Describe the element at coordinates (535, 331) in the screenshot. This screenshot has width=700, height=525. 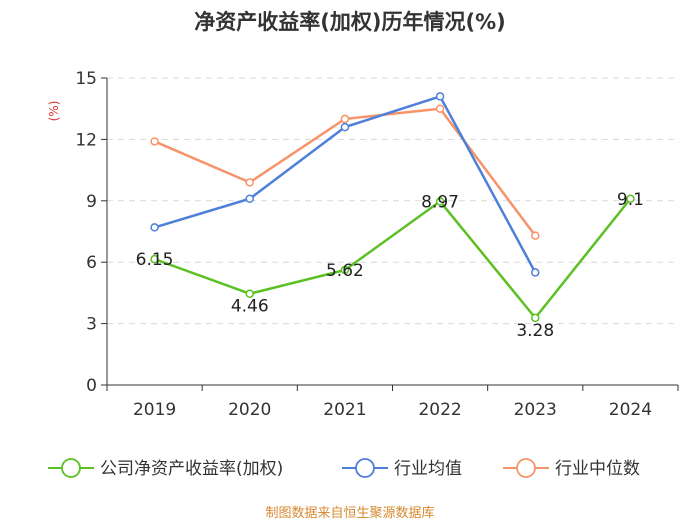
I see `data-label: 3.28` at that location.